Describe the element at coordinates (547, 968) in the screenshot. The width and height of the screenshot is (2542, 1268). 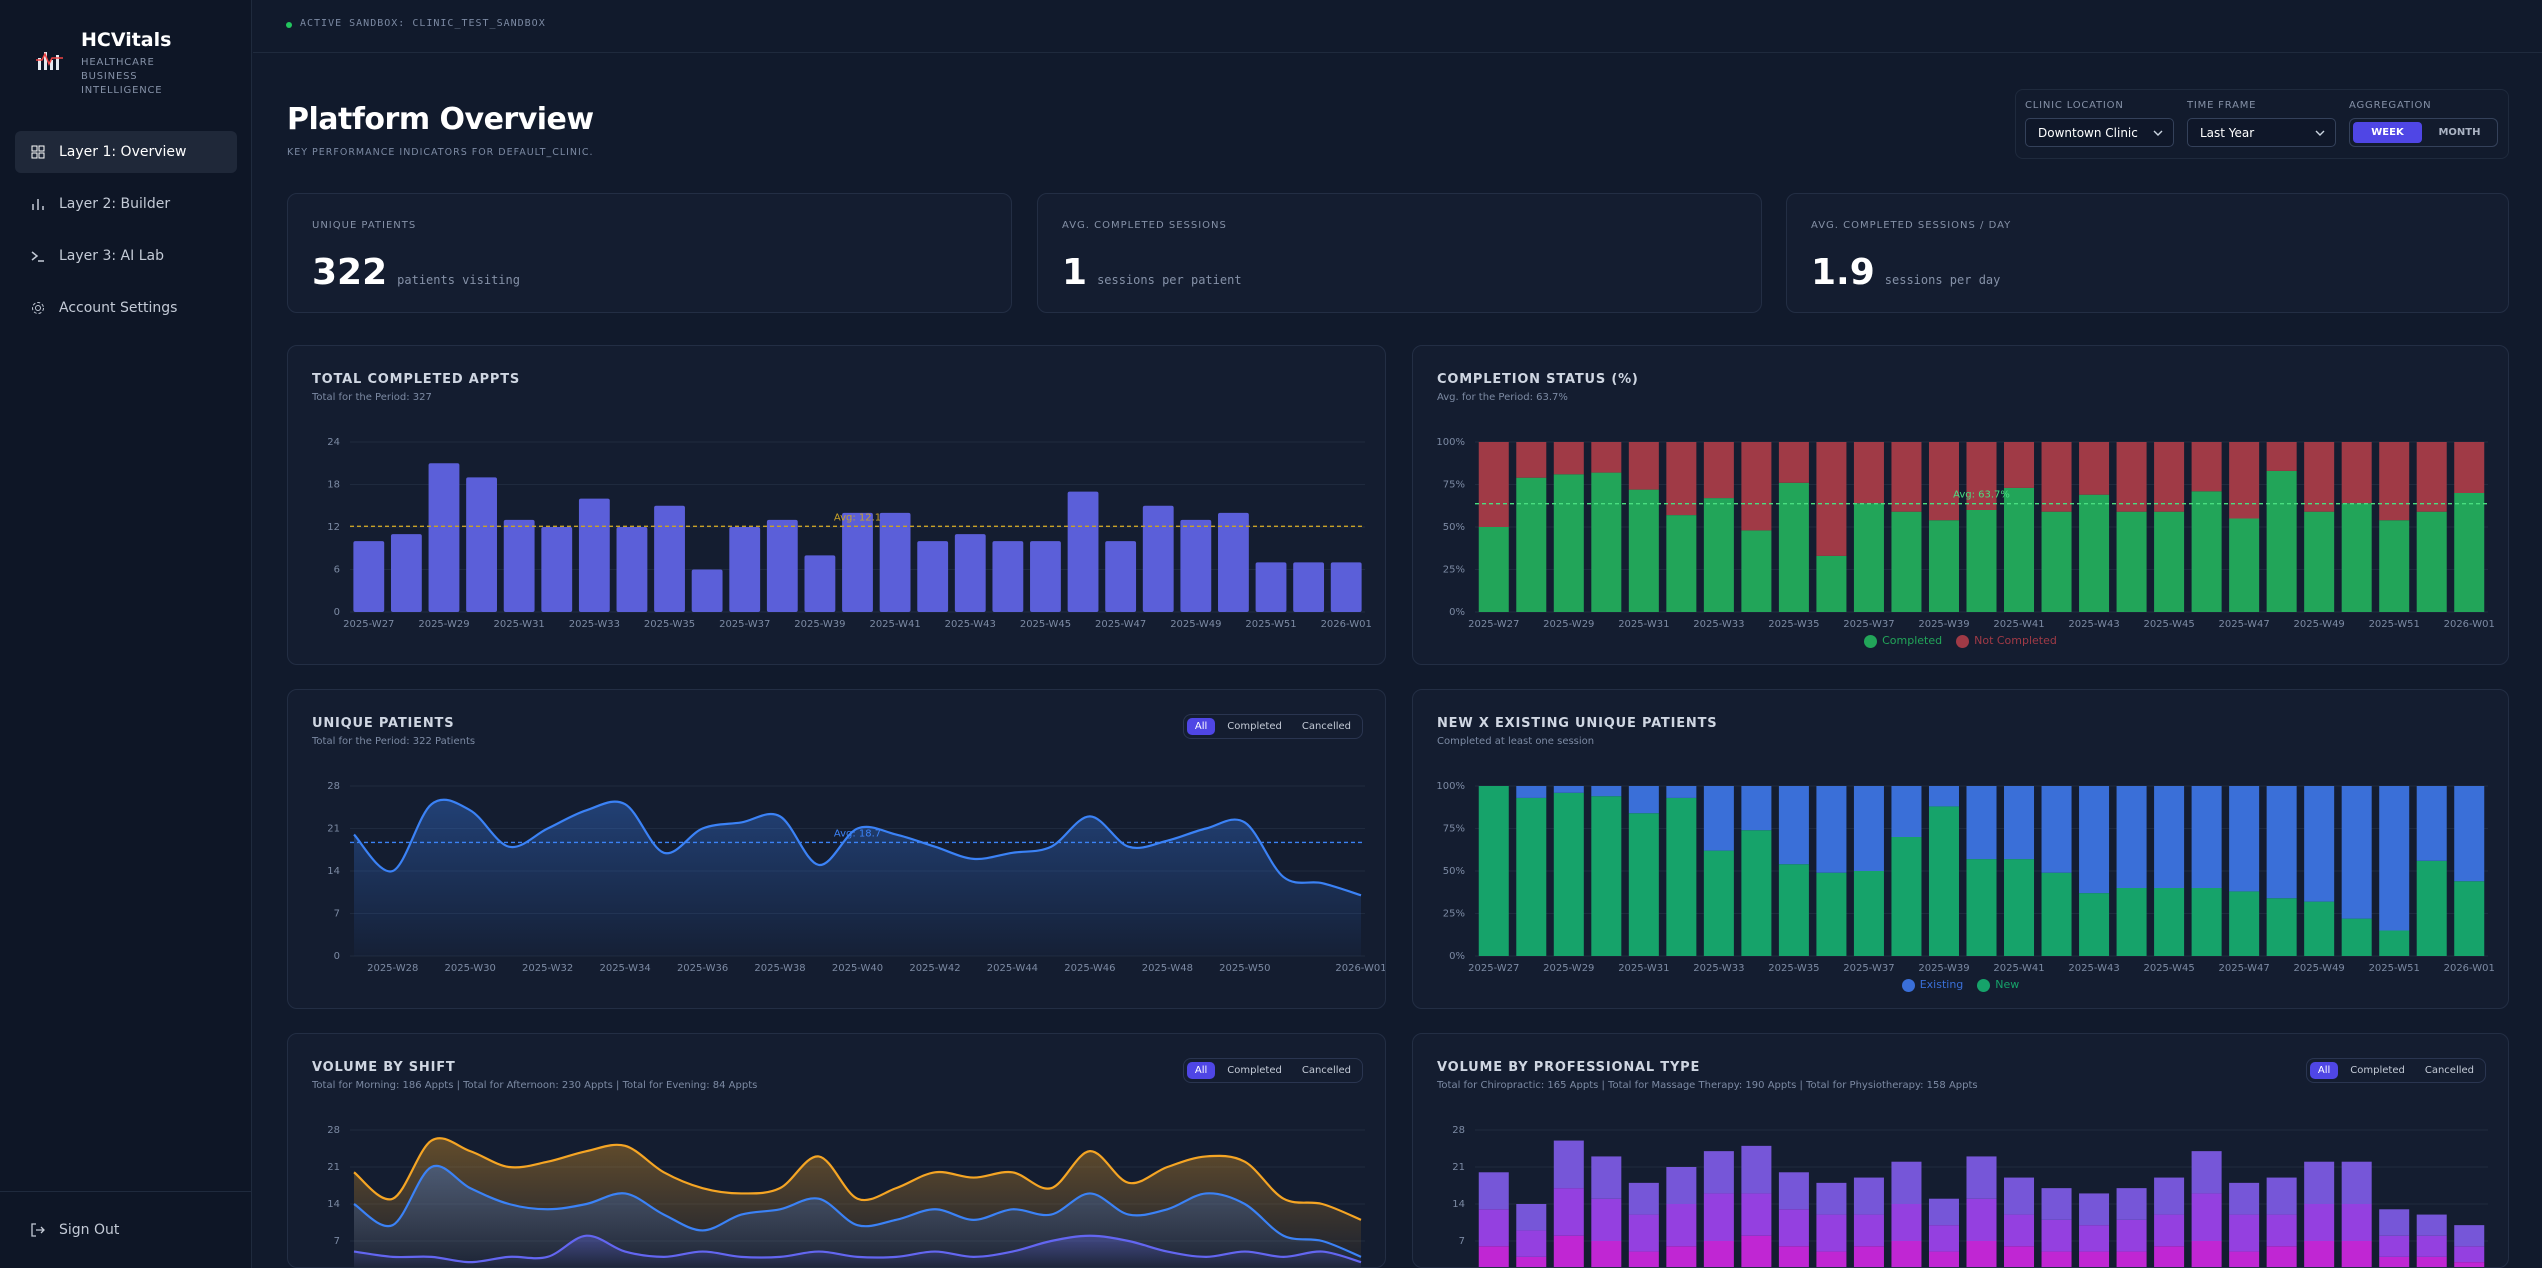
I see `x-tick-label: 2025-W32` at that location.